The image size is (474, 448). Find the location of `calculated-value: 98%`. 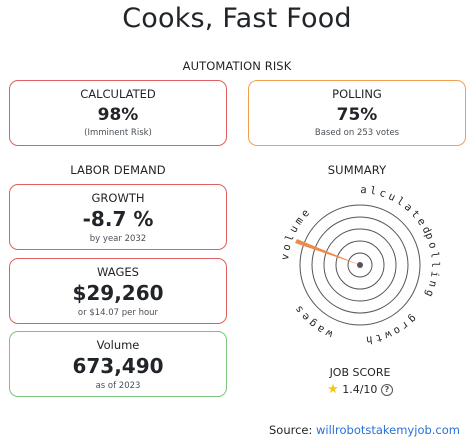

calculated-value: 98% is located at coordinates (118, 115).